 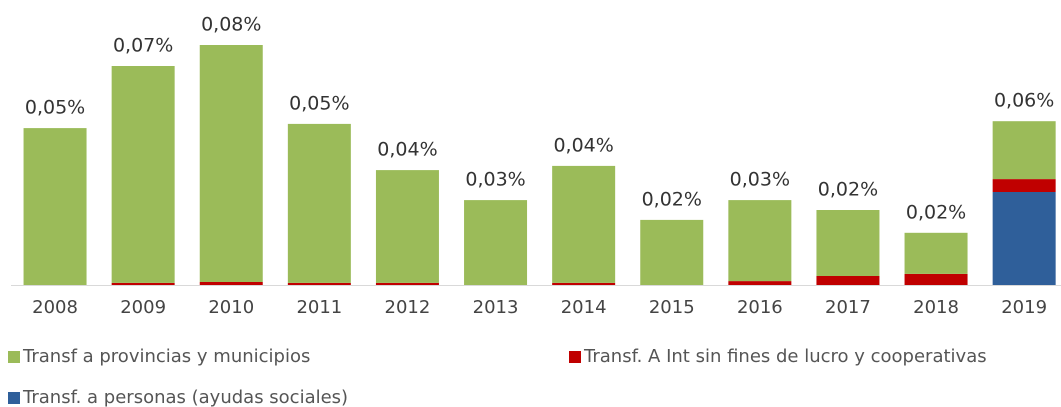 What do you see at coordinates (143, 307) in the screenshot?
I see `x-tick-label: 2009` at bounding box center [143, 307].